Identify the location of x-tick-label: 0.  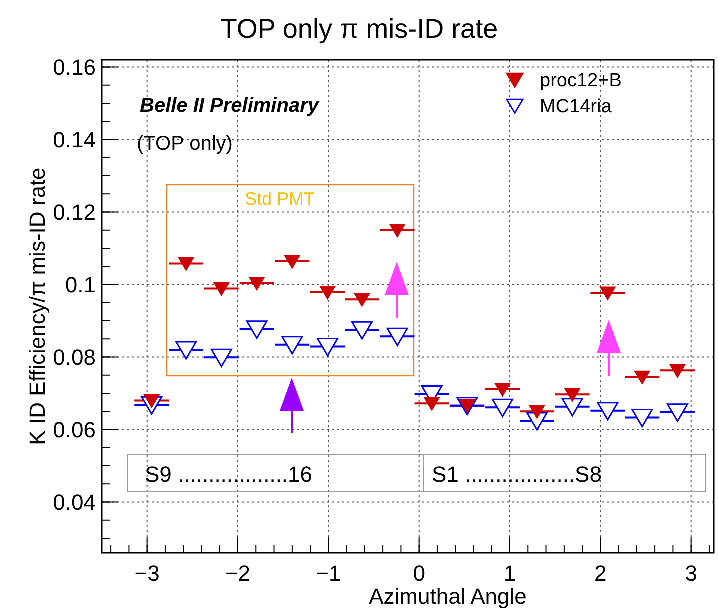
(419, 573).